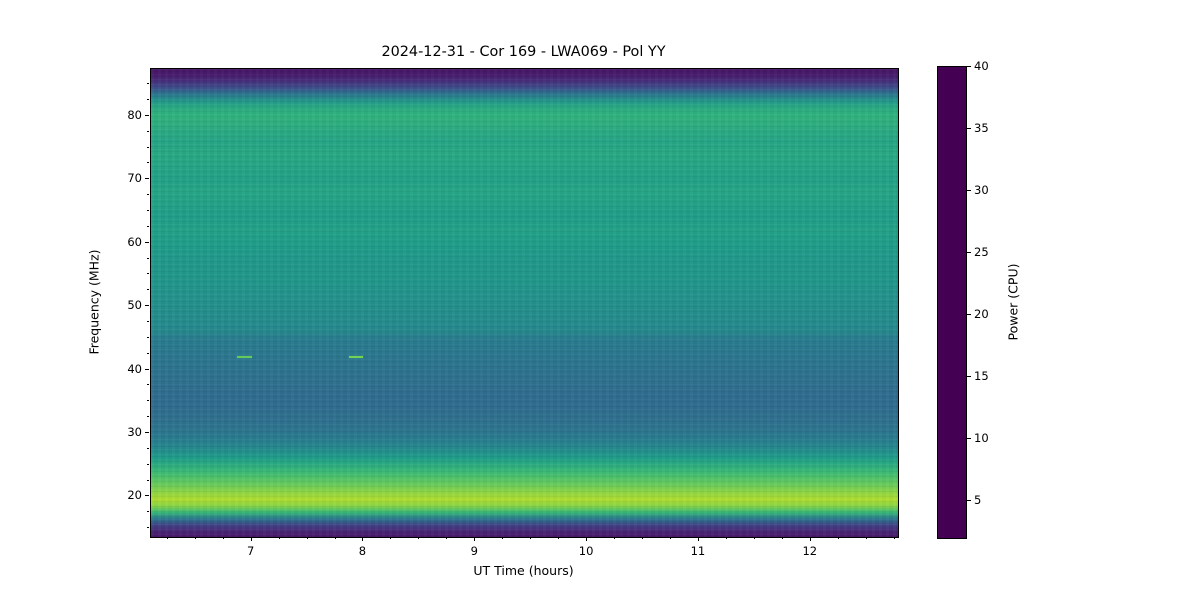  Describe the element at coordinates (981, 127) in the screenshot. I see `colorbar-tick-label: 35` at that location.